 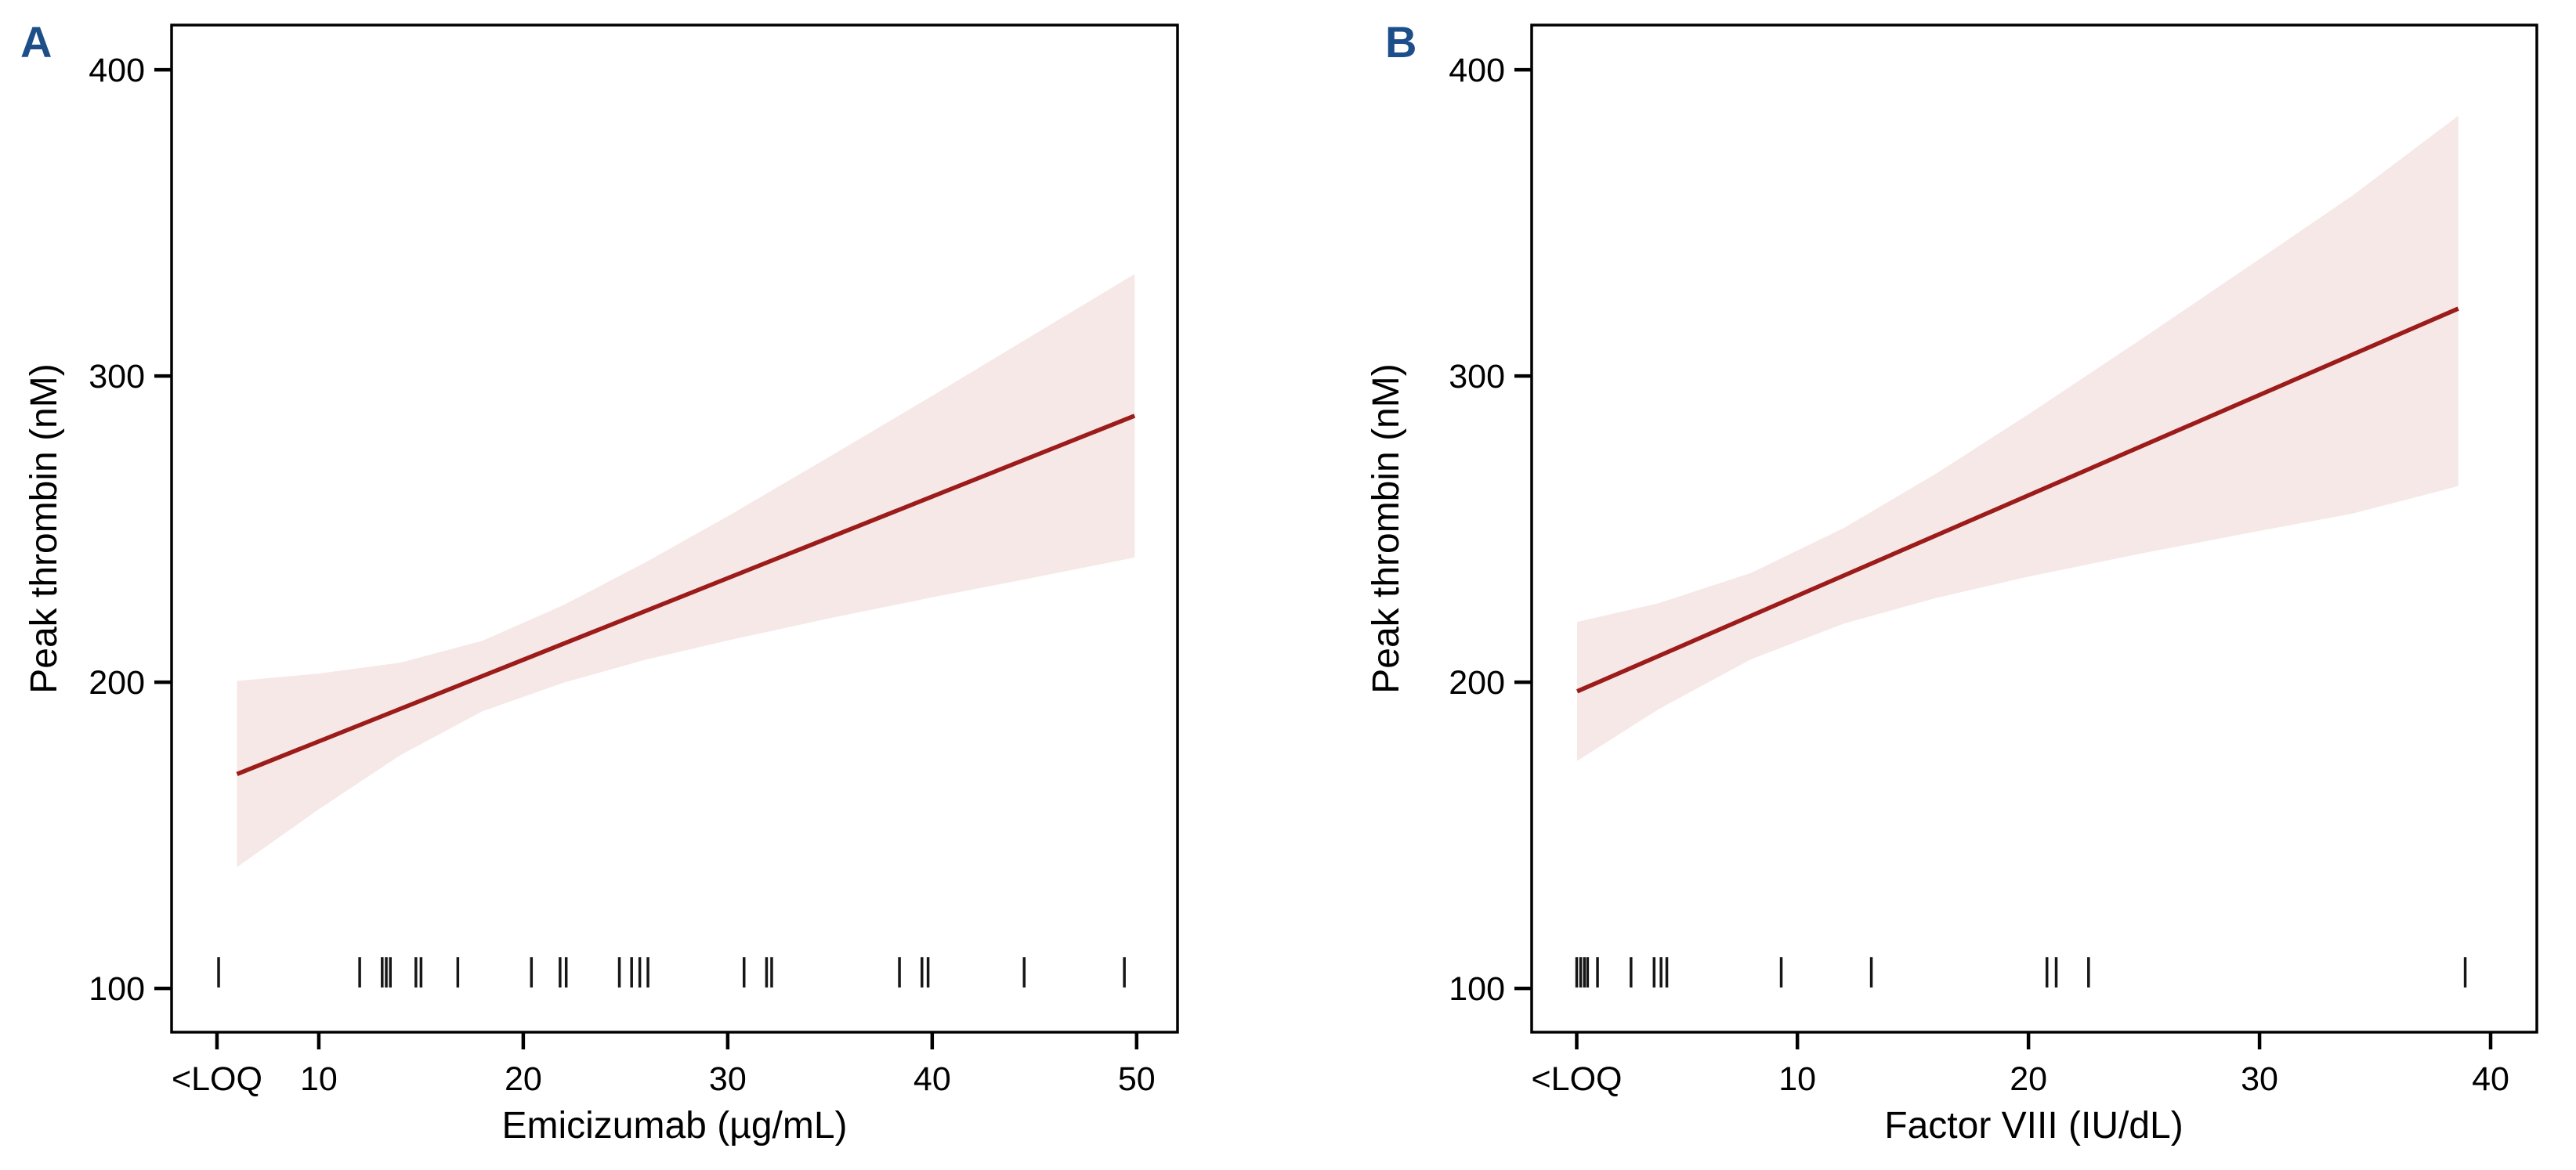 I want to click on panel-b-y-axis-title: Peak thrombin (nM), so click(x=1386, y=528).